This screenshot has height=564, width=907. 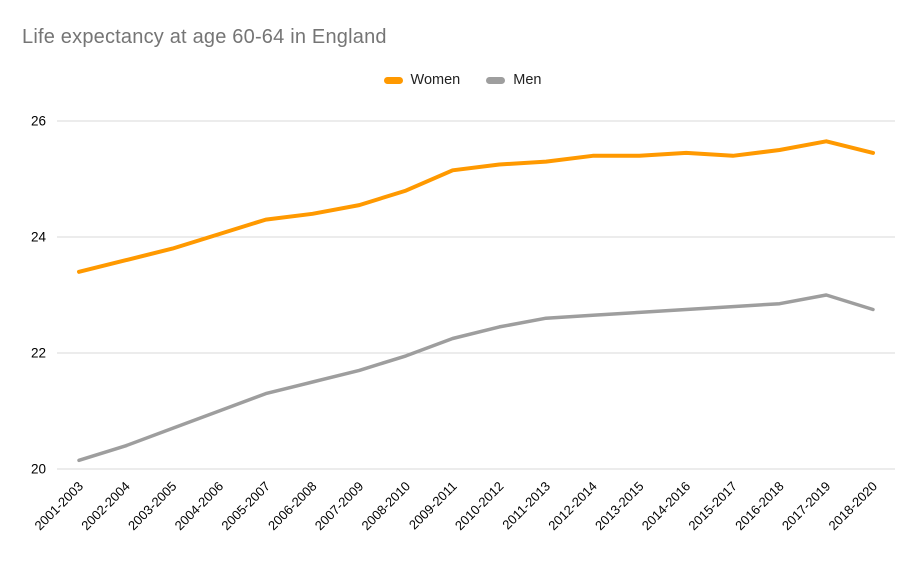 I want to click on legend-item-women: Women, so click(x=422, y=80).